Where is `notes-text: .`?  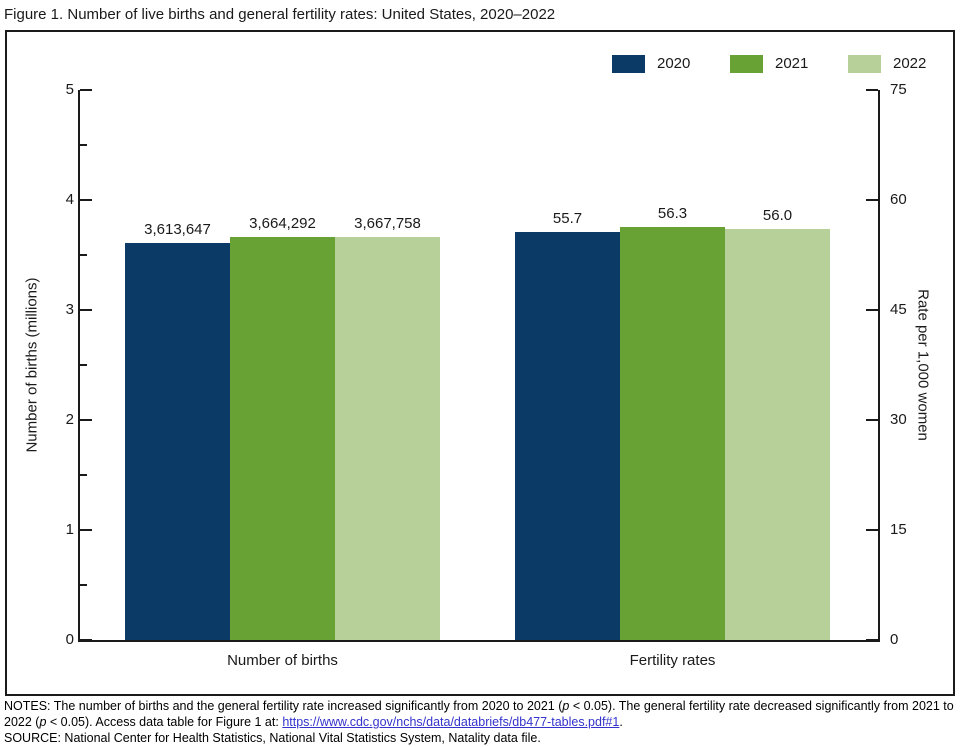
notes-text: . is located at coordinates (621, 722).